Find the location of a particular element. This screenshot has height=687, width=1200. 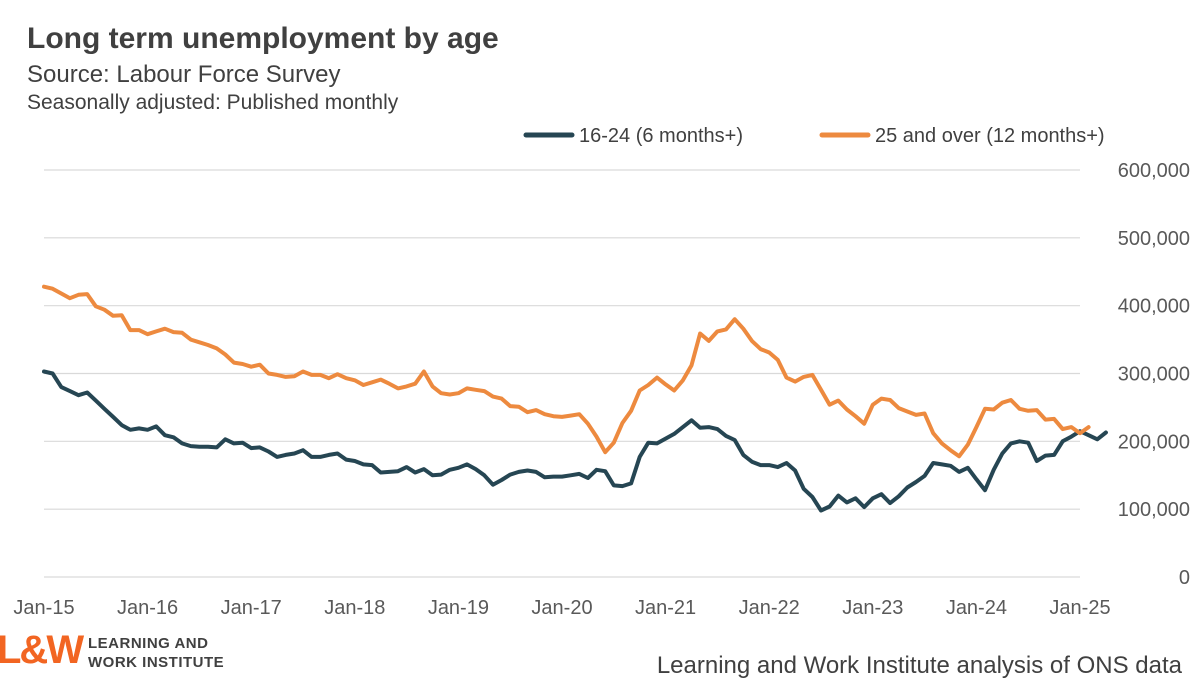

chart-subtitle: Source: Labour Force Survey is located at coordinates (184, 74).